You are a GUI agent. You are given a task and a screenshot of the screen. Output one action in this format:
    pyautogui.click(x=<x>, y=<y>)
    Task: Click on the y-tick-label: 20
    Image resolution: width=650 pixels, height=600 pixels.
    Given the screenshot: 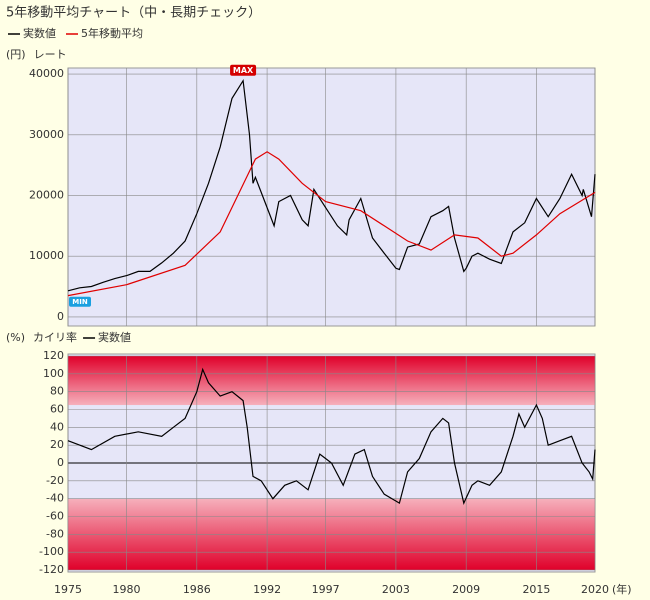 What is the action you would take?
    pyautogui.click(x=57, y=444)
    